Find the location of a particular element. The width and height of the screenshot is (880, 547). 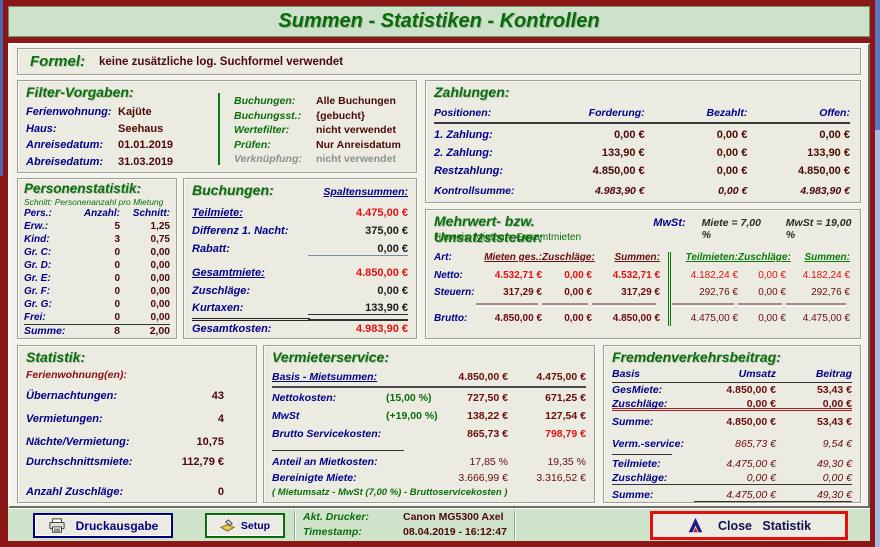

summe-schnitt: 2,00 is located at coordinates (159, 331).